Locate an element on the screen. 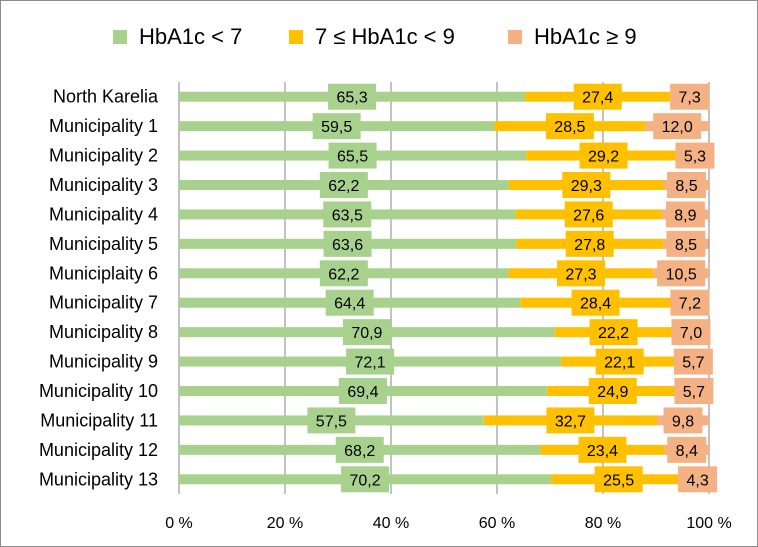  data-label: 70,9 is located at coordinates (366, 333).